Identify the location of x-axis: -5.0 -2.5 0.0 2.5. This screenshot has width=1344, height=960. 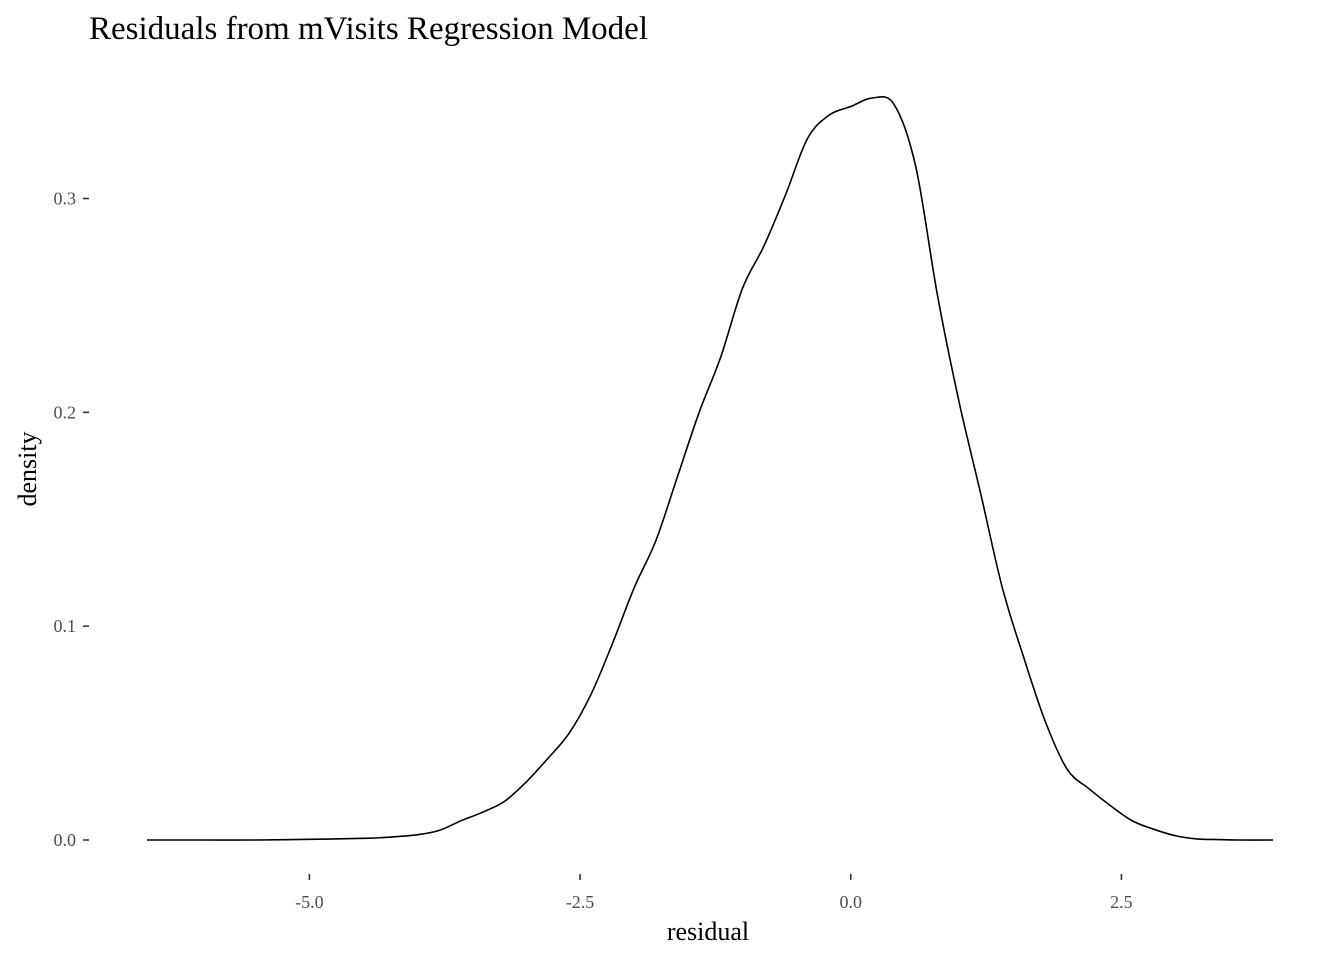
(714, 893).